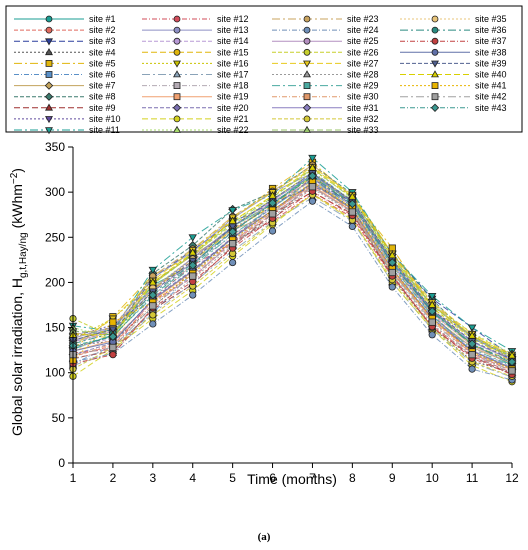  I want to click on legend-label: site #17, so click(233, 75).